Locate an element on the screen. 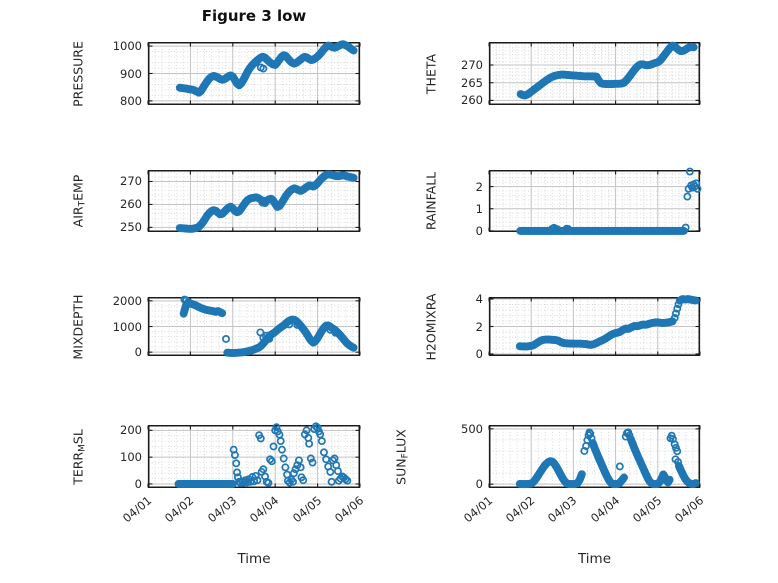 This screenshot has width=778, height=583. airtemp-plot-area is located at coordinates (254, 201).